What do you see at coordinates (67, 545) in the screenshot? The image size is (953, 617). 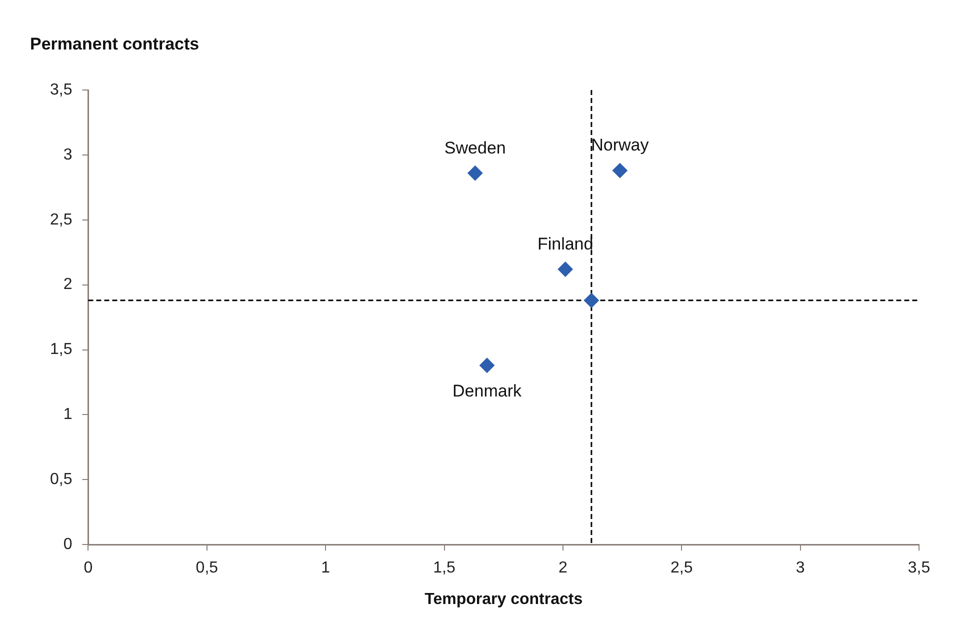 I see `y-tick-label: 0` at bounding box center [67, 545].